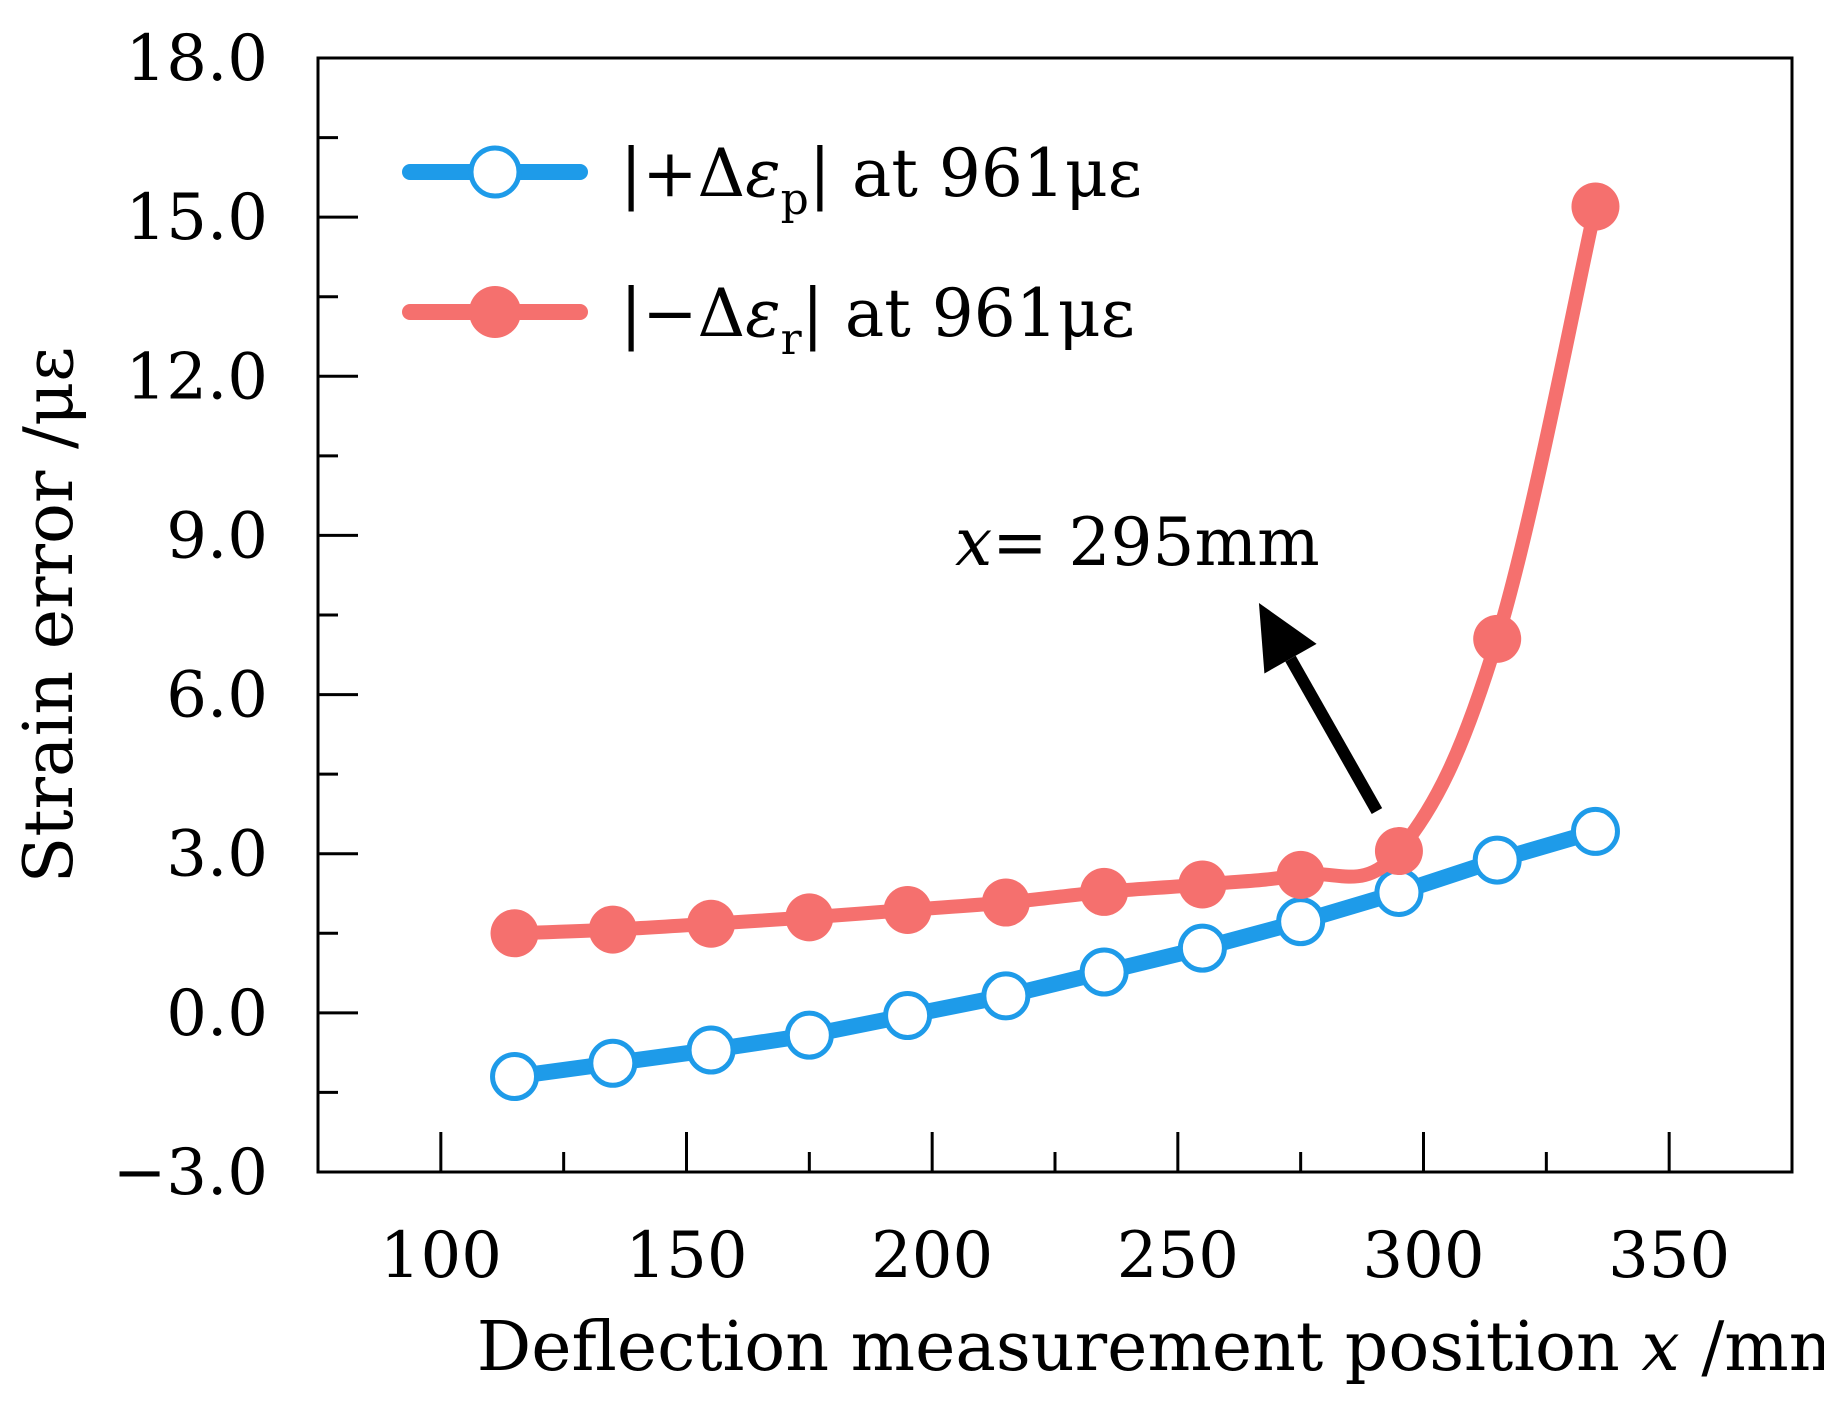  I want to click on x-tick-label: 150, so click(686, 1256).